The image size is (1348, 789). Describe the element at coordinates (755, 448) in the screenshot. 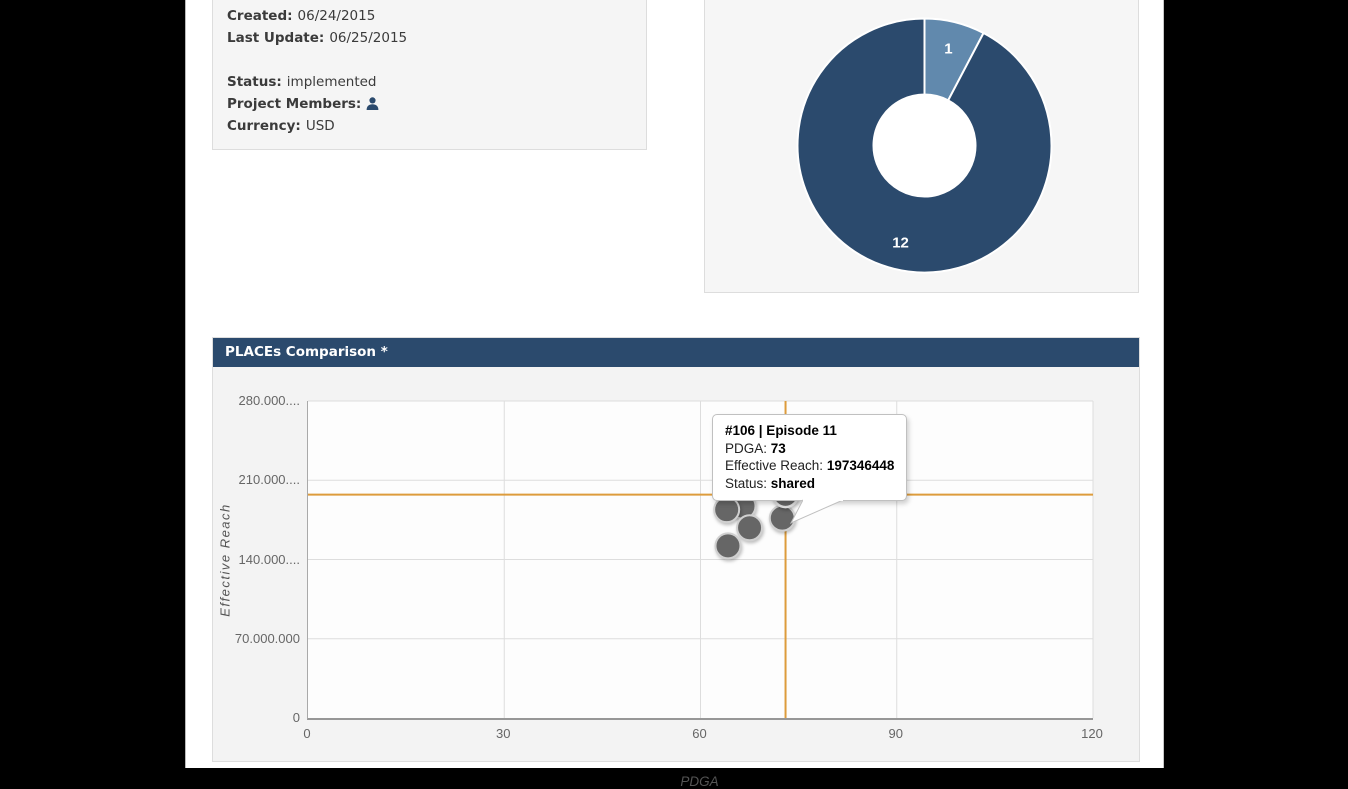

I see `tooltip-row-pdga: PDGA: 73` at that location.